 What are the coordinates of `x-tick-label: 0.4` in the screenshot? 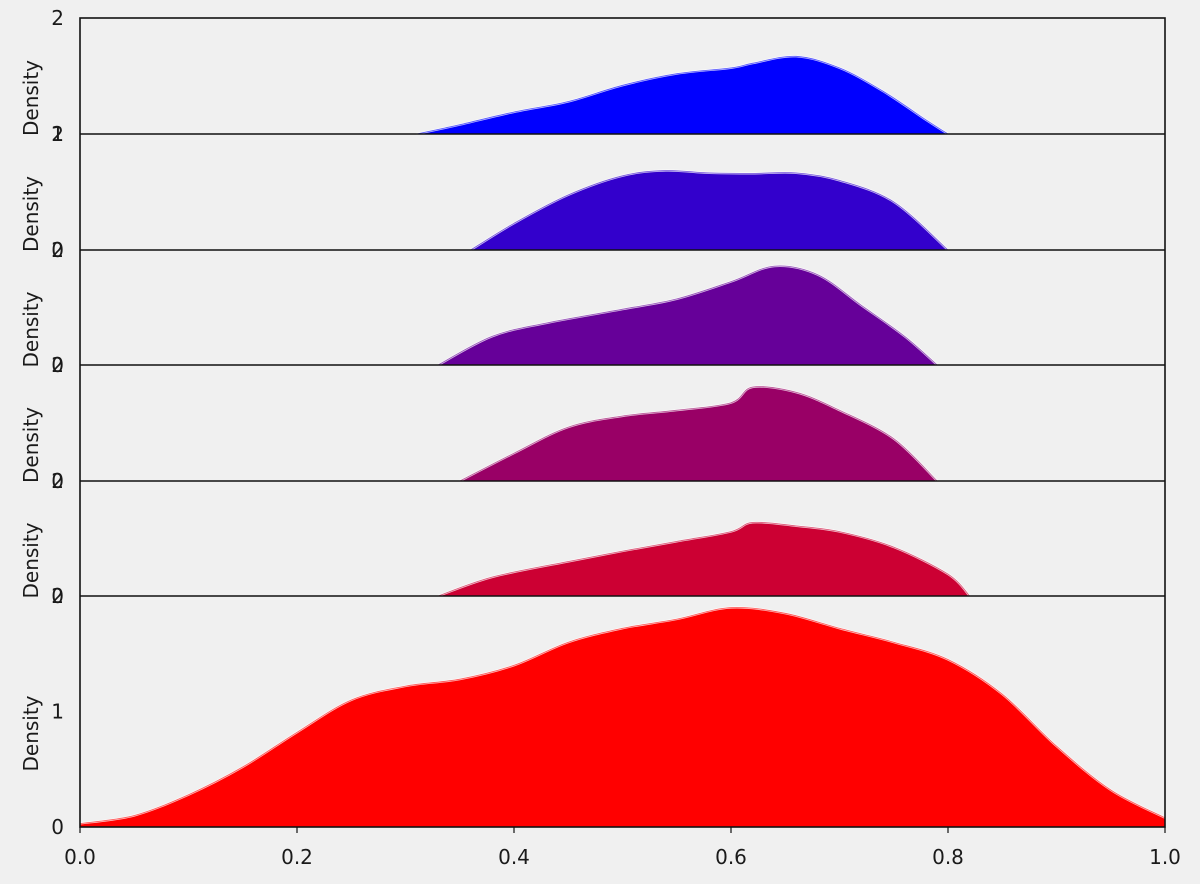 It's located at (514, 857).